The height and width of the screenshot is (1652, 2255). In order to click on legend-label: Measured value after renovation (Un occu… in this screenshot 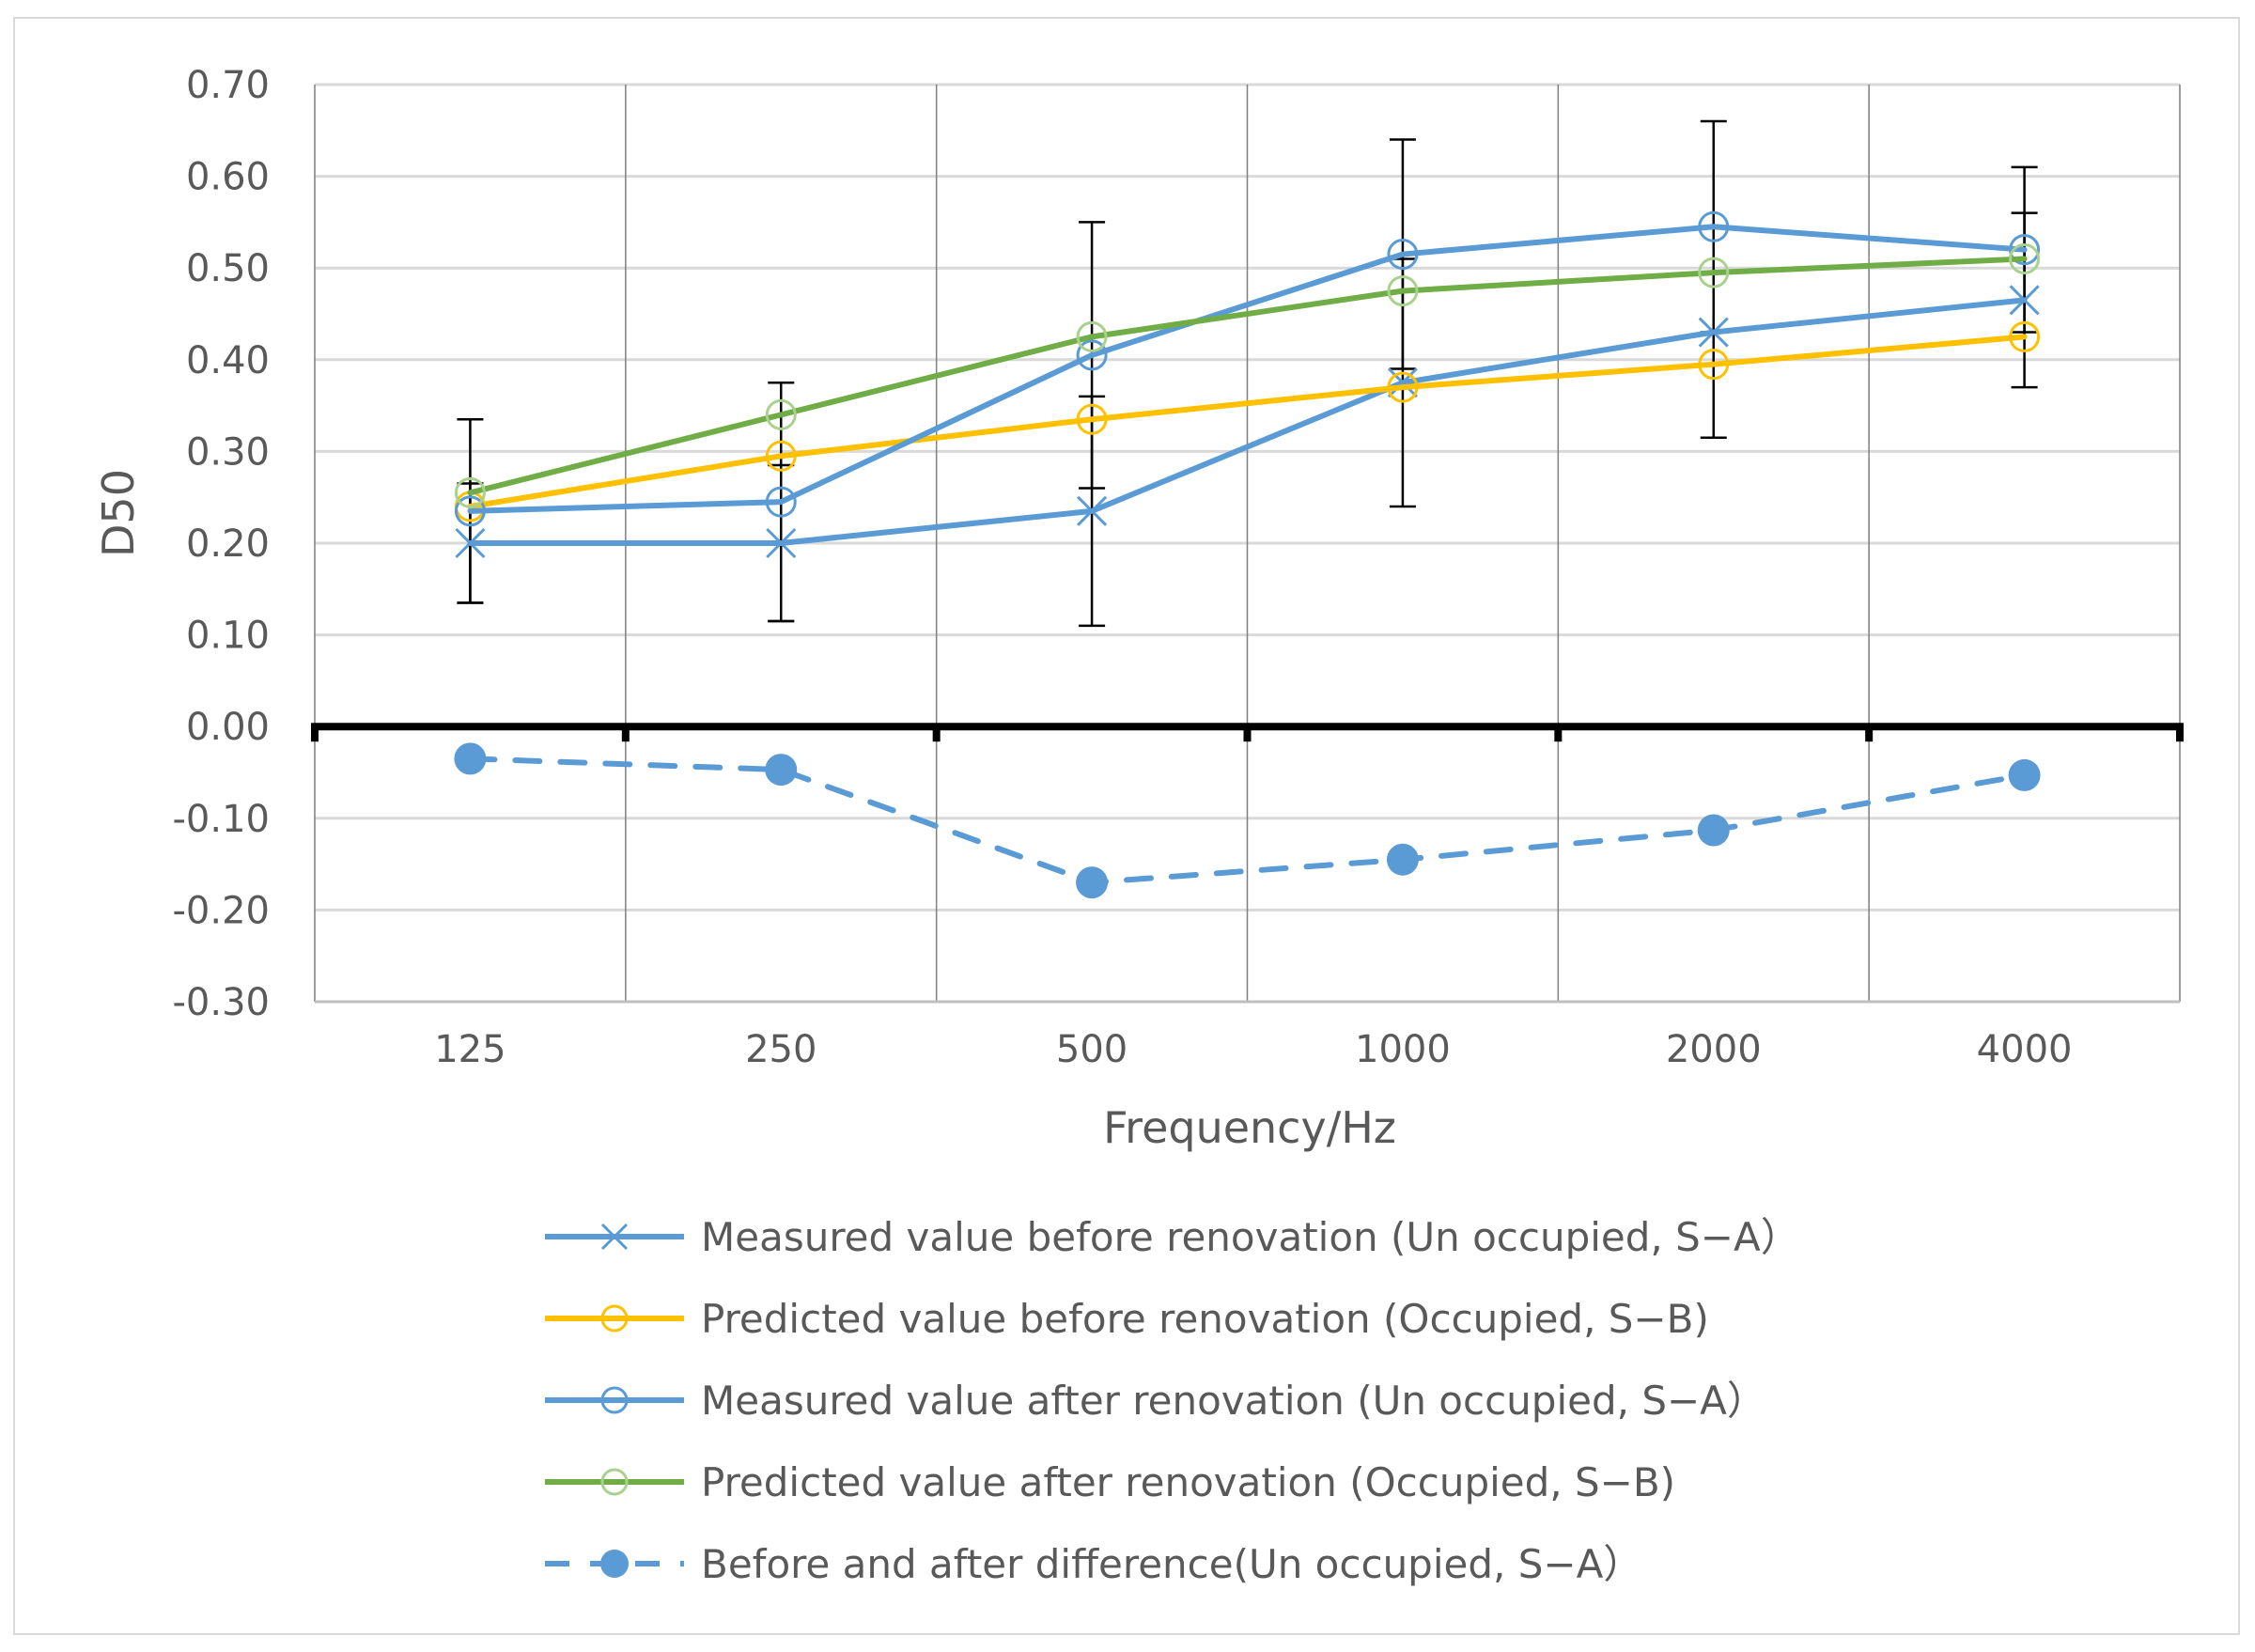, I will do `click(1233, 1401)`.